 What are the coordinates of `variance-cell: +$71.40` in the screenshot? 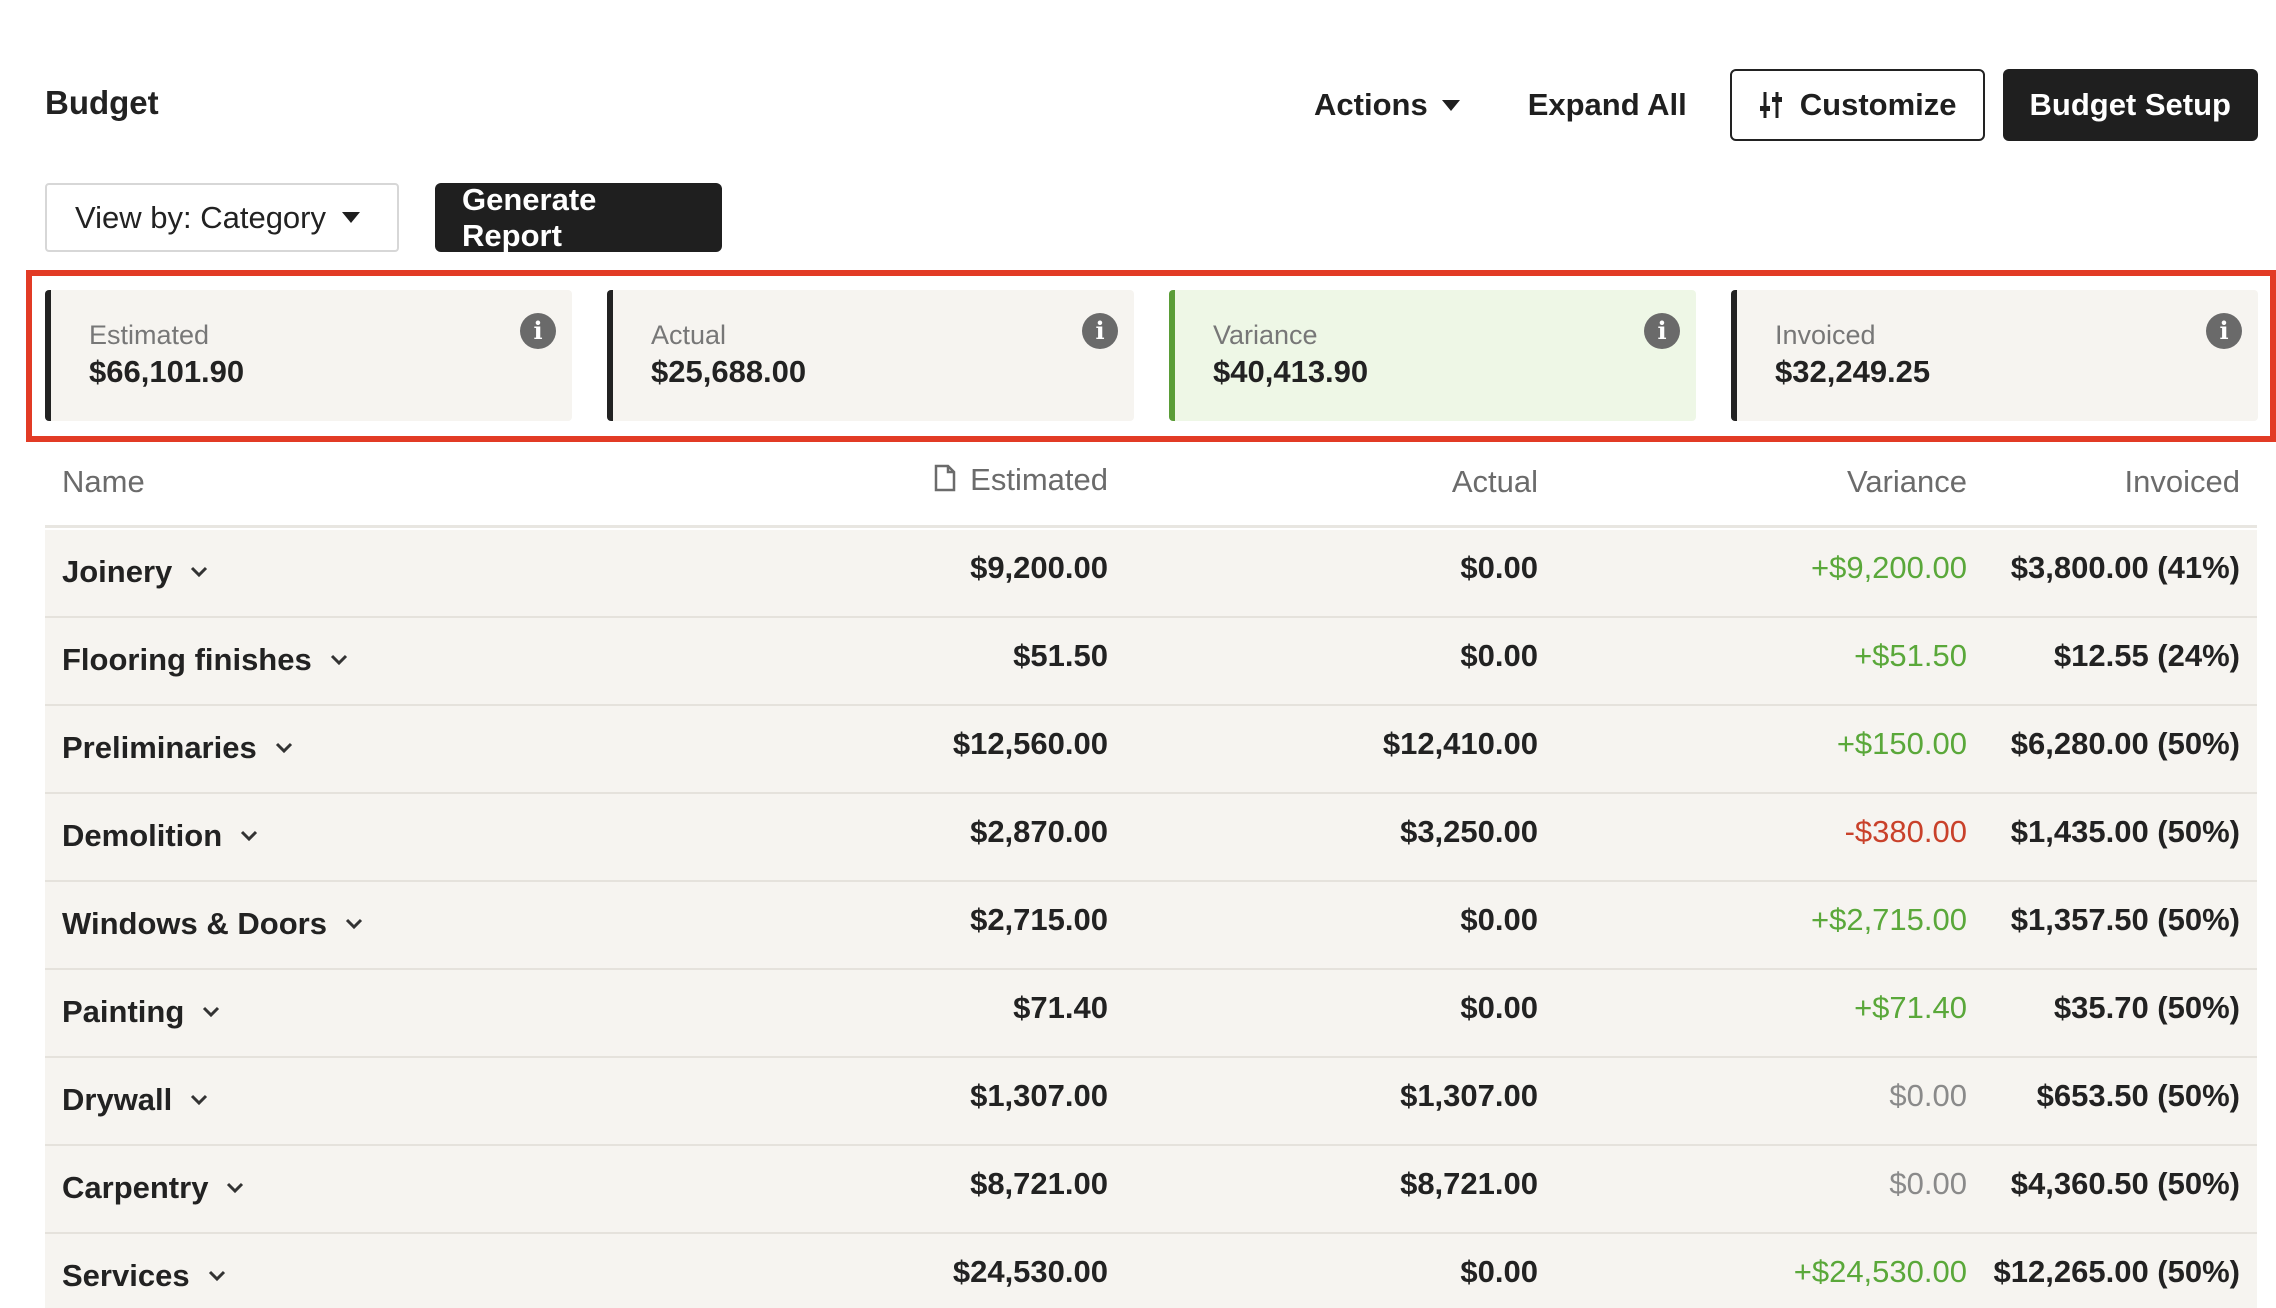 It's located at (1910, 1007).